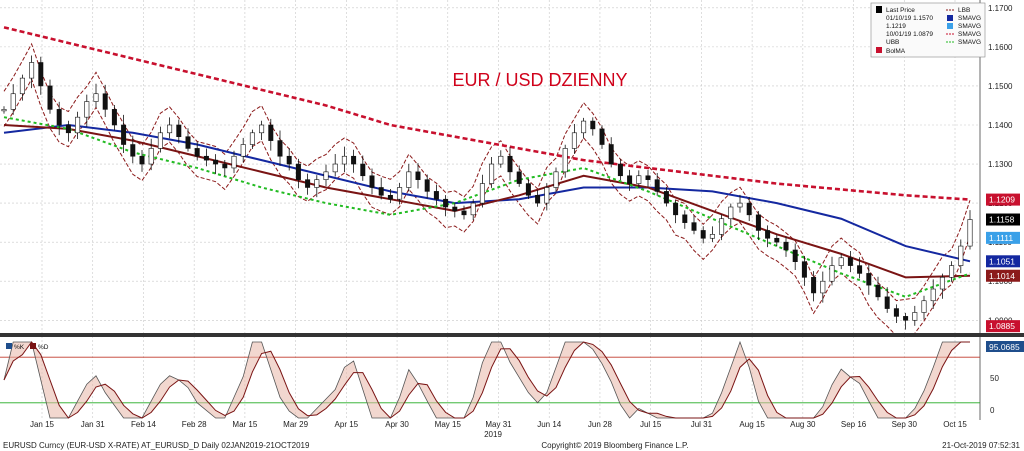 The image size is (1024, 451). Describe the element at coordinates (19, 347) in the screenshot. I see `osc-legend-k: %K` at that location.